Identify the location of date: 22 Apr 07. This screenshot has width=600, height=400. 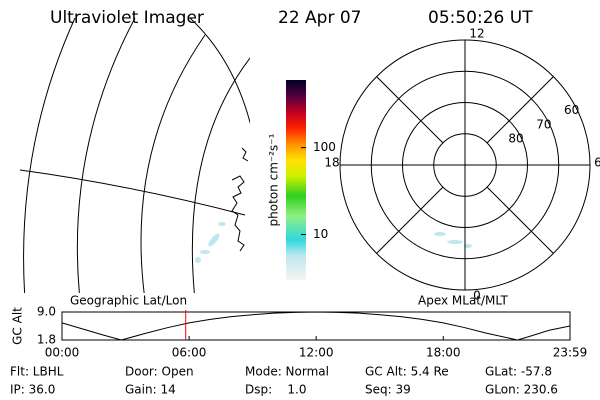
(319, 18).